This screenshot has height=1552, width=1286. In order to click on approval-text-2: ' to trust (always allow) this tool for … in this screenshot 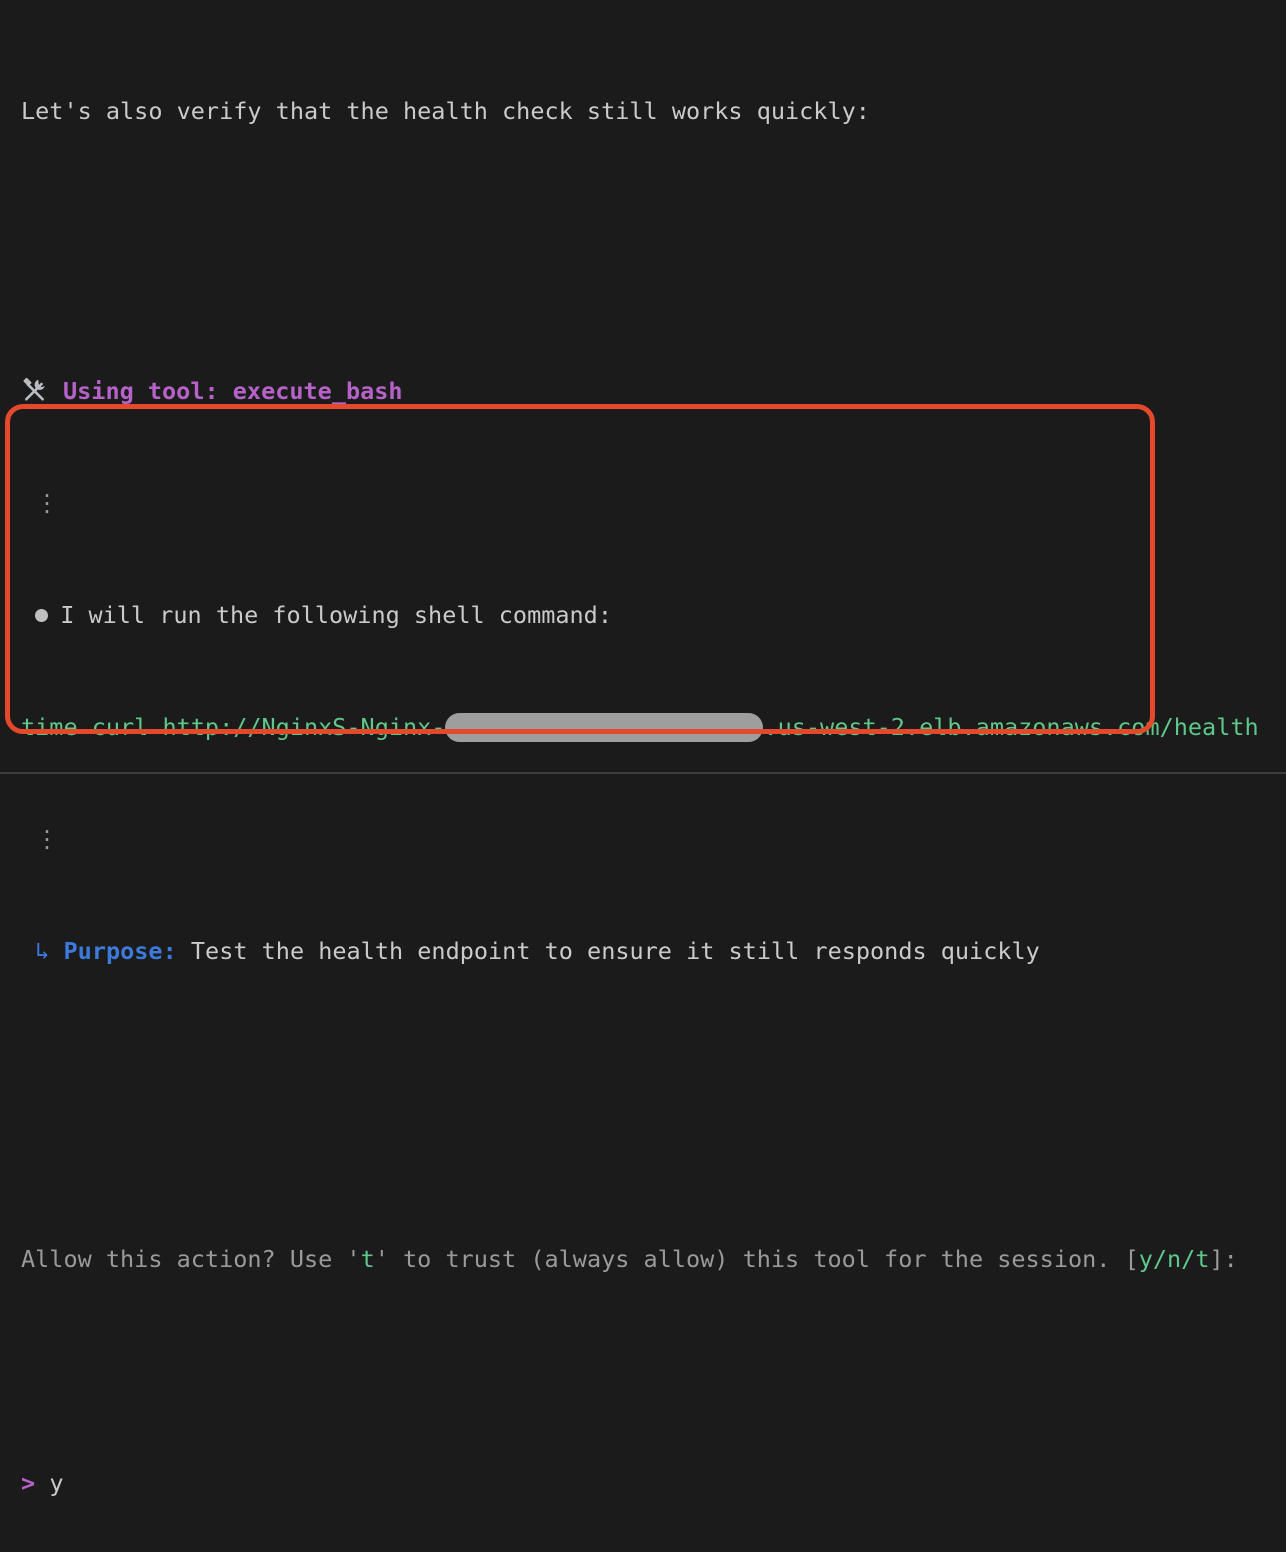, I will do `click(756, 1259)`.